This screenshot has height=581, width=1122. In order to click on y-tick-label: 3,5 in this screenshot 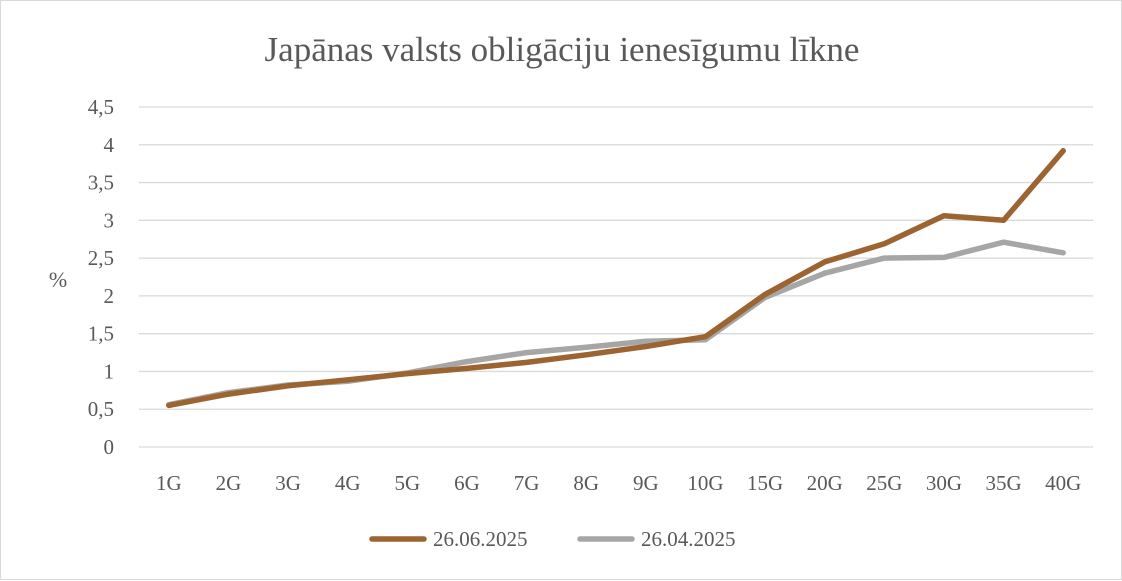, I will do `click(101, 183)`.